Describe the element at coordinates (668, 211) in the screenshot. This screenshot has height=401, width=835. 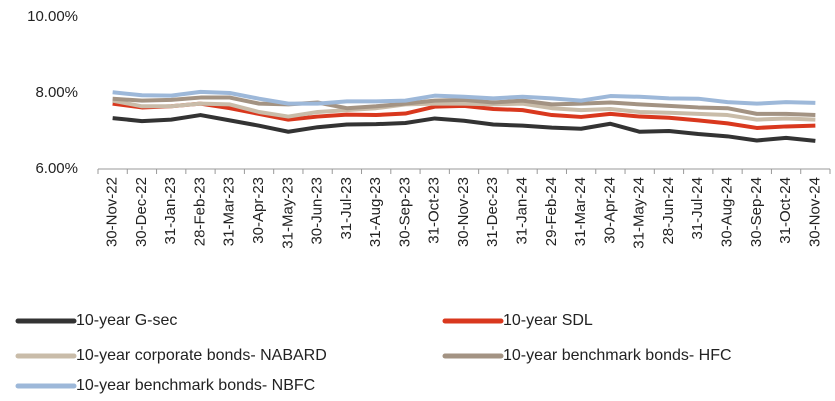
I see `x-tick-label: 28-Jun-24` at that location.